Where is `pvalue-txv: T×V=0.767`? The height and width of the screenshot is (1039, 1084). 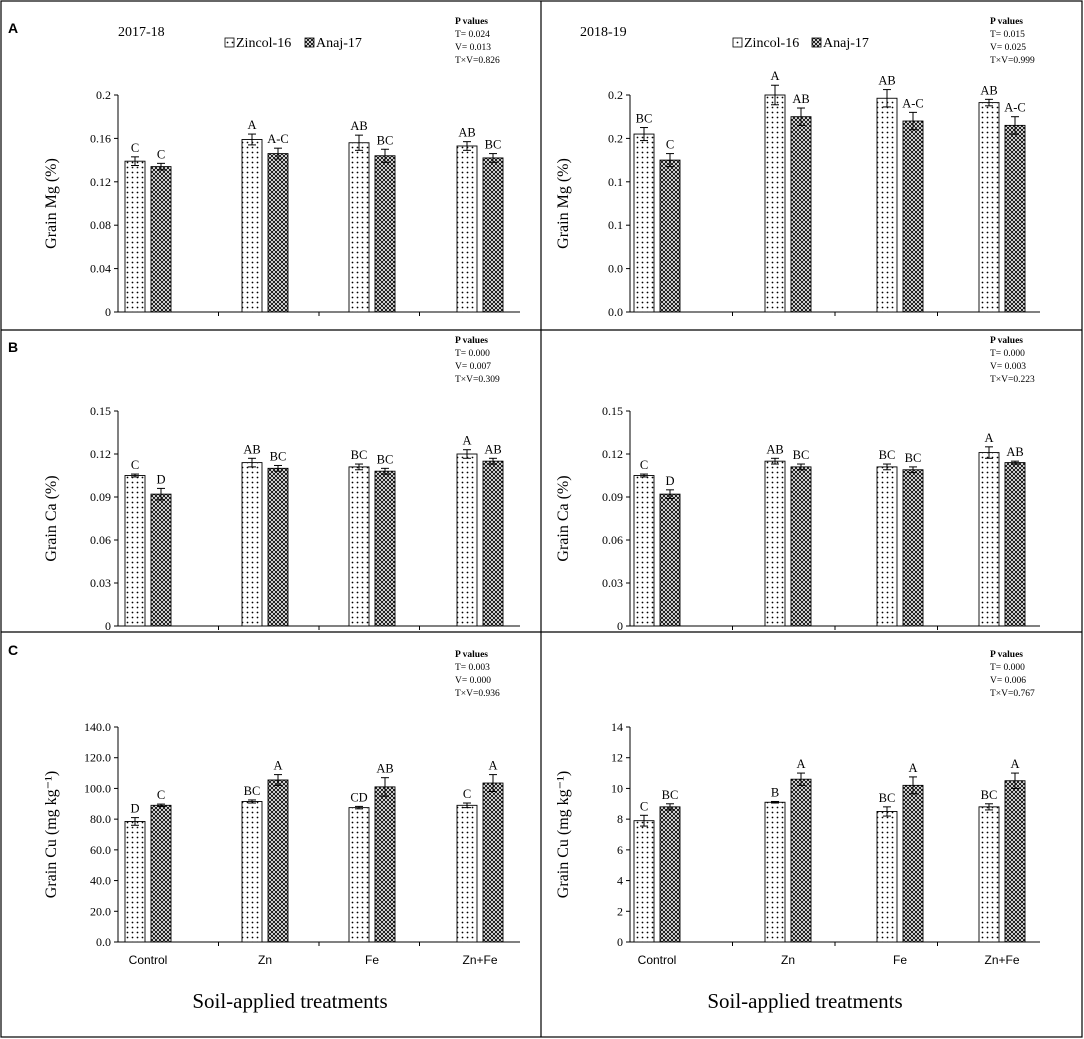 pvalue-txv: T×V=0.767 is located at coordinates (1012, 694).